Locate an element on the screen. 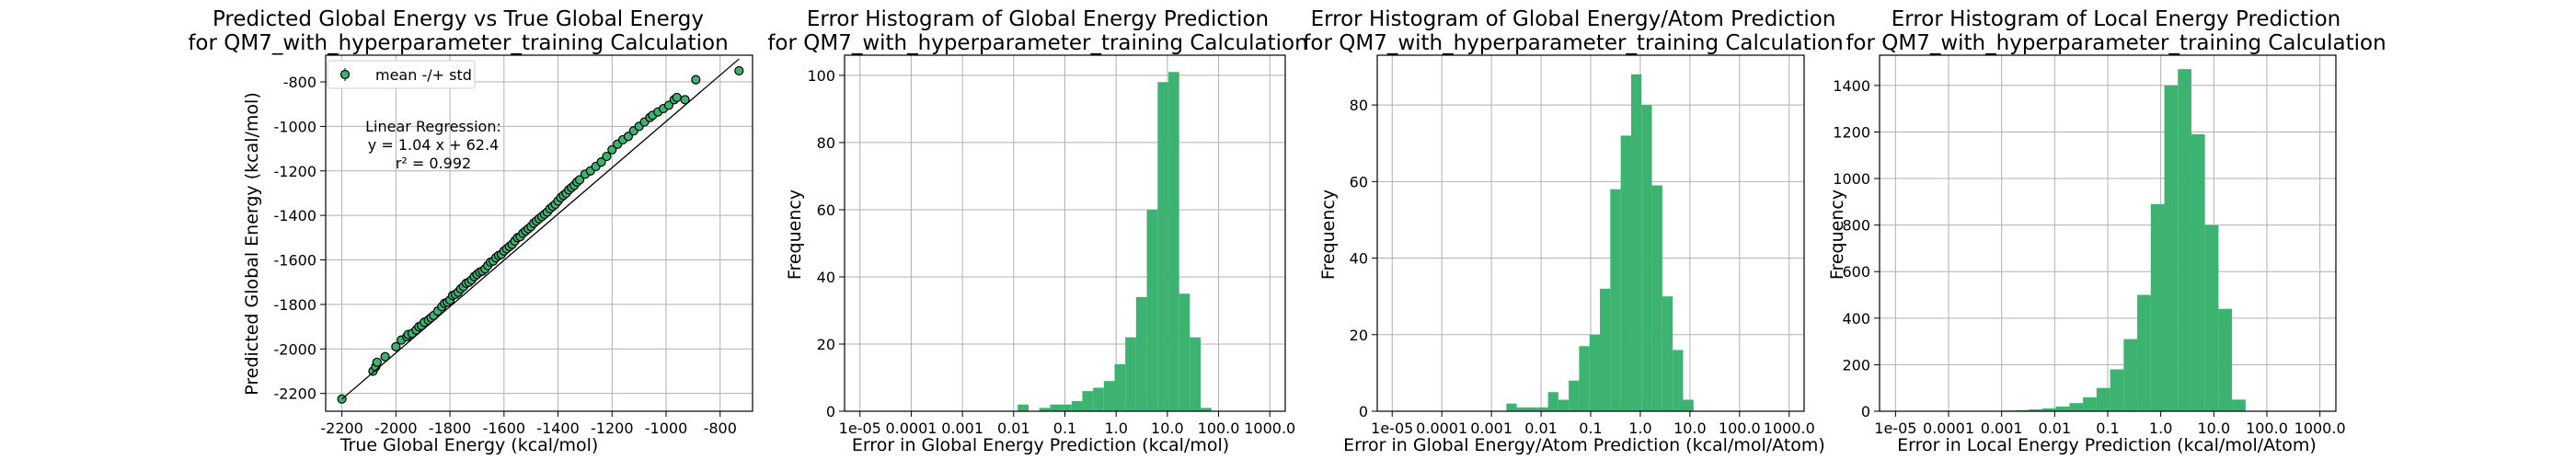 The image size is (2576, 460). x-tick-label: -1000 is located at coordinates (666, 428).